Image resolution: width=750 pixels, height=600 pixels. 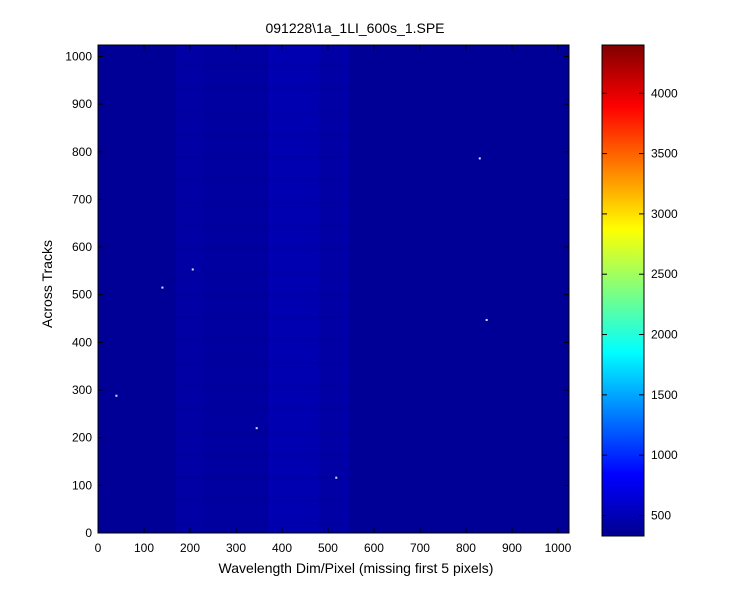 What do you see at coordinates (354, 28) in the screenshot?
I see `chart-title: 091228\1a_1LI_600s_1.SPE` at bounding box center [354, 28].